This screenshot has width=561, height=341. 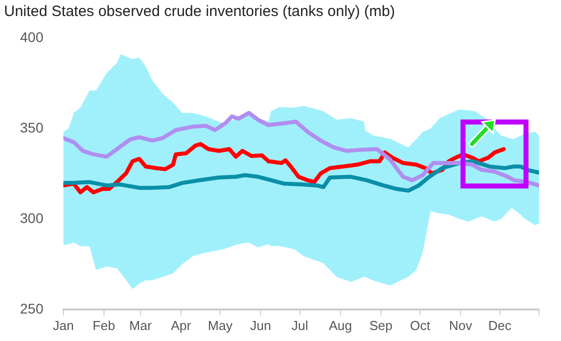 I want to click on x-tick-label: Mar, so click(x=140, y=325).